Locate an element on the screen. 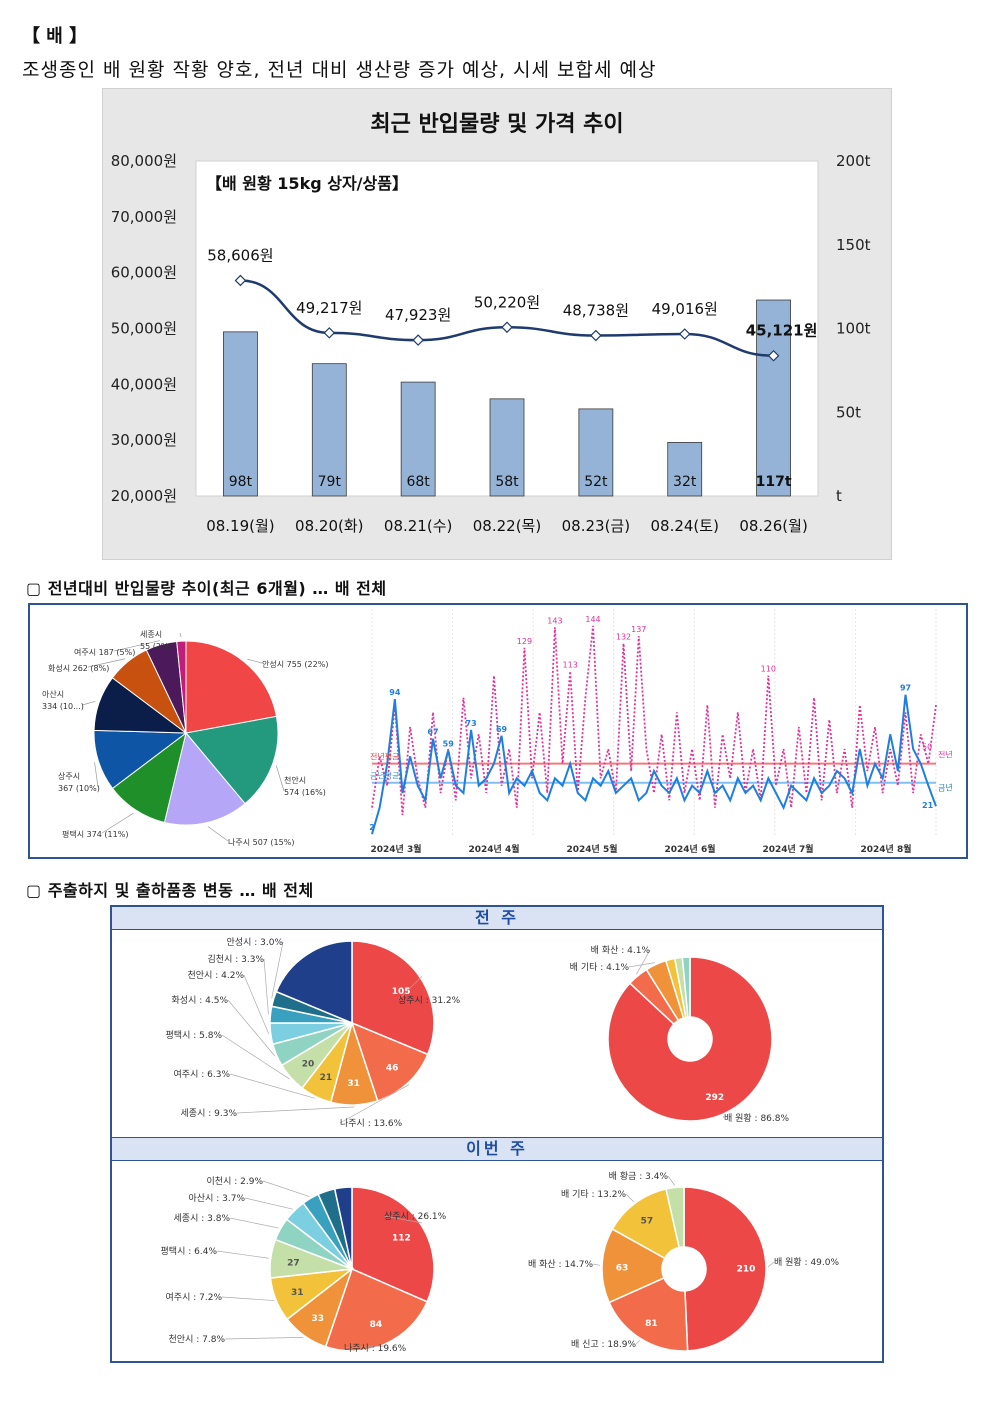 This screenshot has height=1403, width=992. slice-label: 배 기타 : 13.2% is located at coordinates (593, 1194).